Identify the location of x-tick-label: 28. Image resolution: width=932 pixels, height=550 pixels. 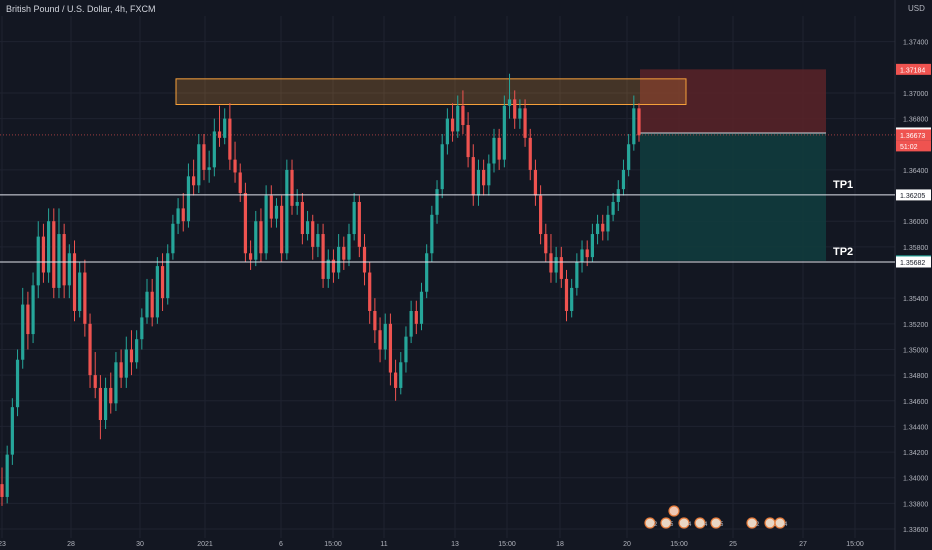
(71, 544).